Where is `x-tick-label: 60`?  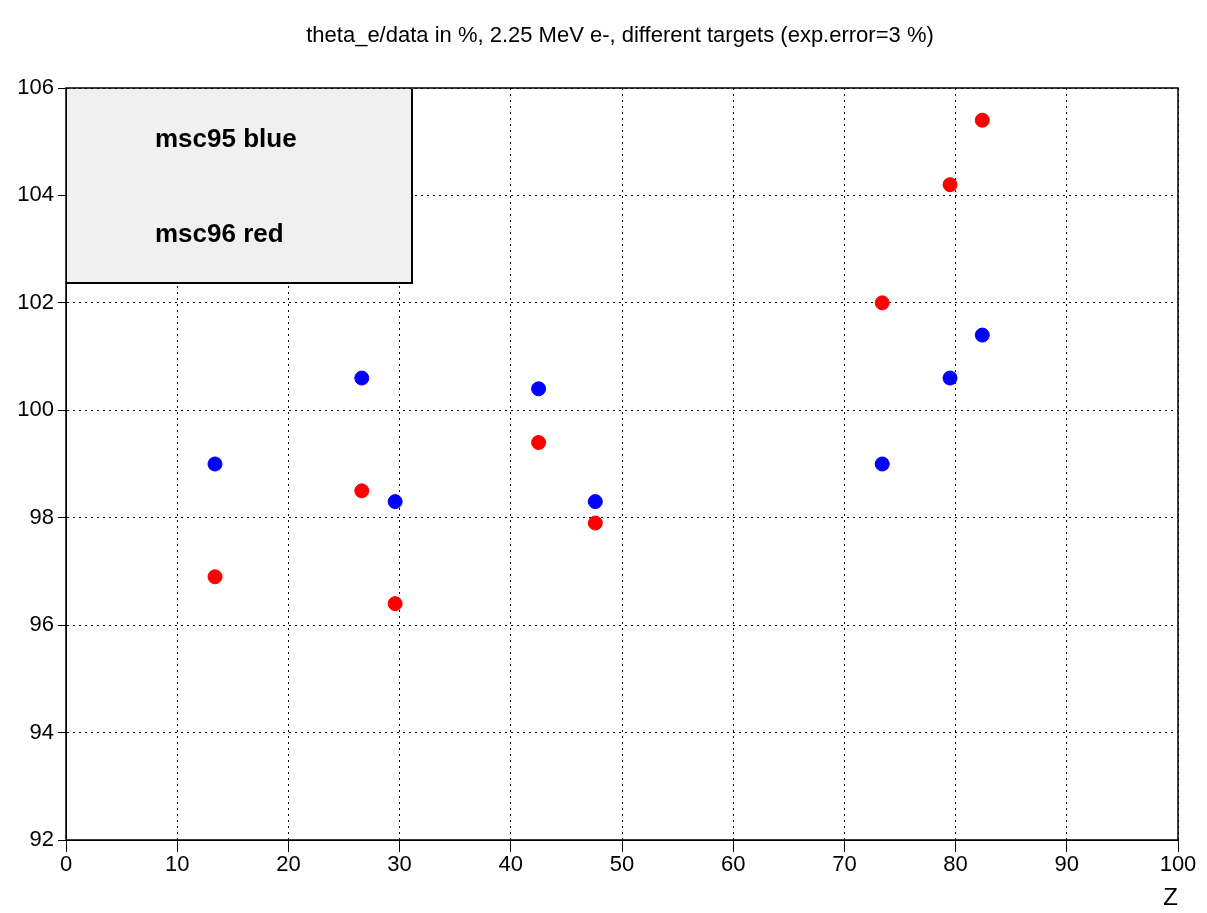
x-tick-label: 60 is located at coordinates (733, 864).